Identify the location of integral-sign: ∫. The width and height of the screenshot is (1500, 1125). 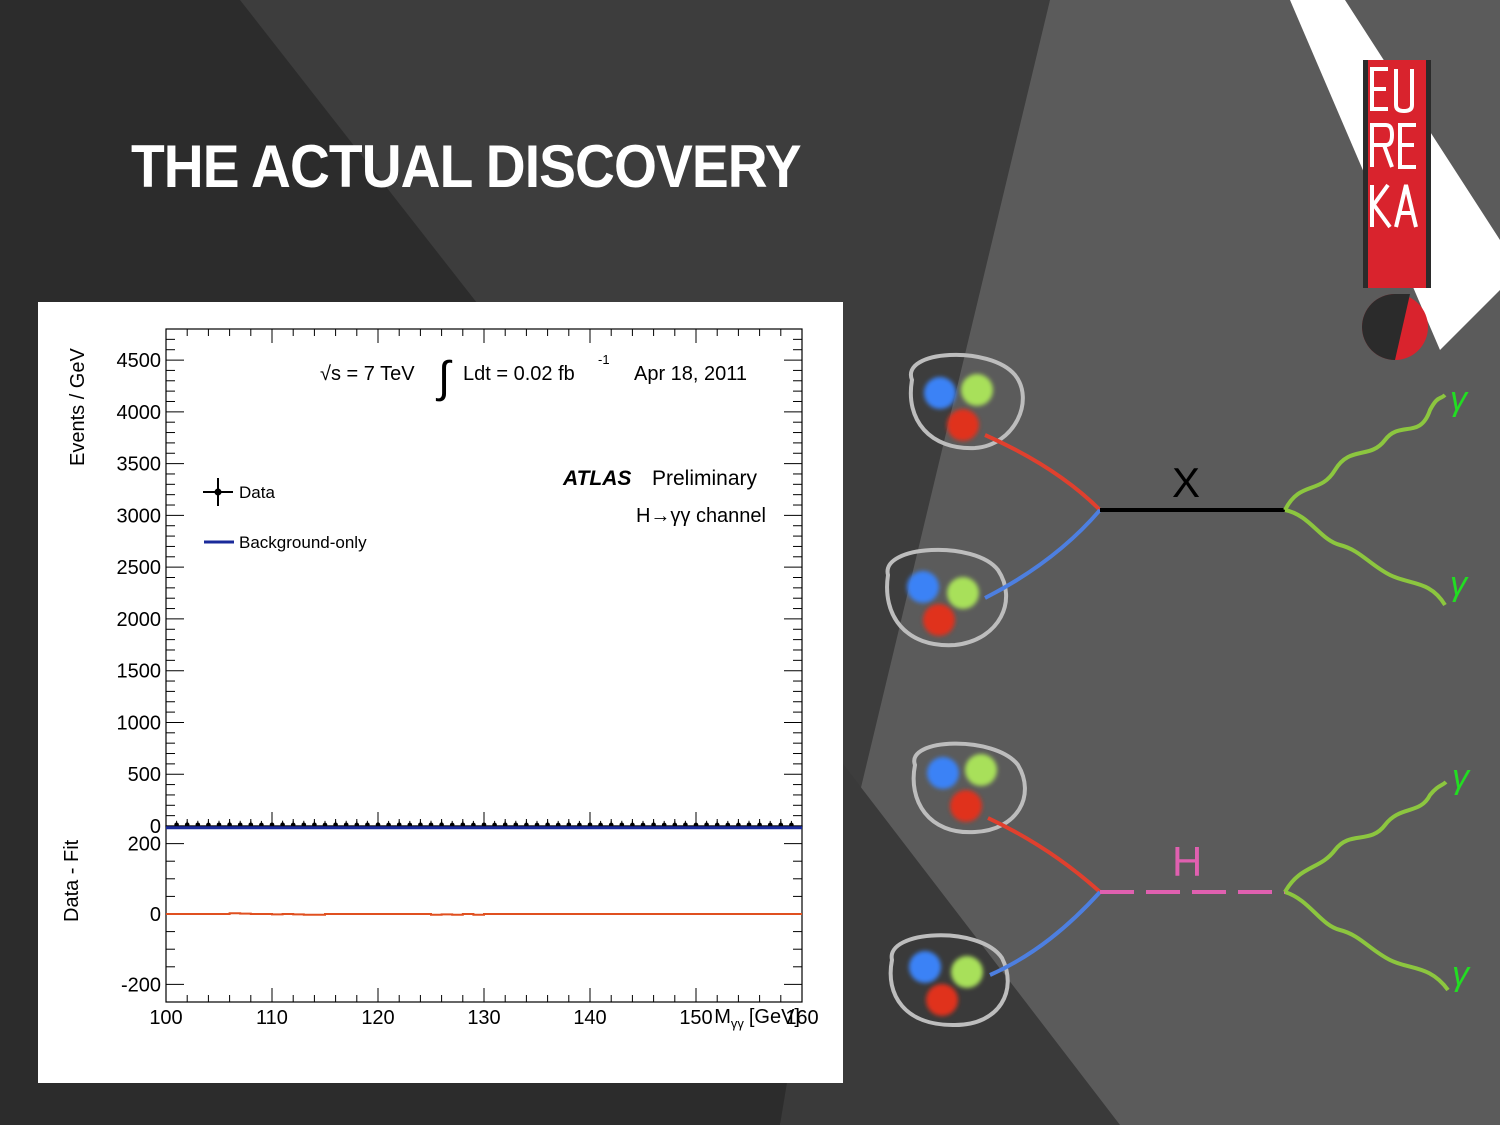
(444, 377).